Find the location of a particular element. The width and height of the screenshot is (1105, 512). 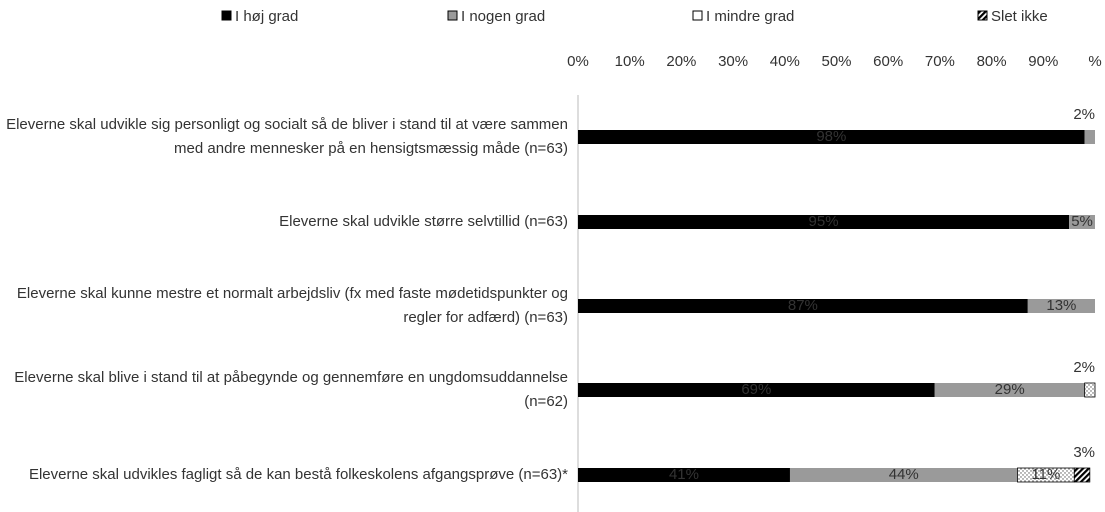

value-label: 5% is located at coordinates (1082, 221).